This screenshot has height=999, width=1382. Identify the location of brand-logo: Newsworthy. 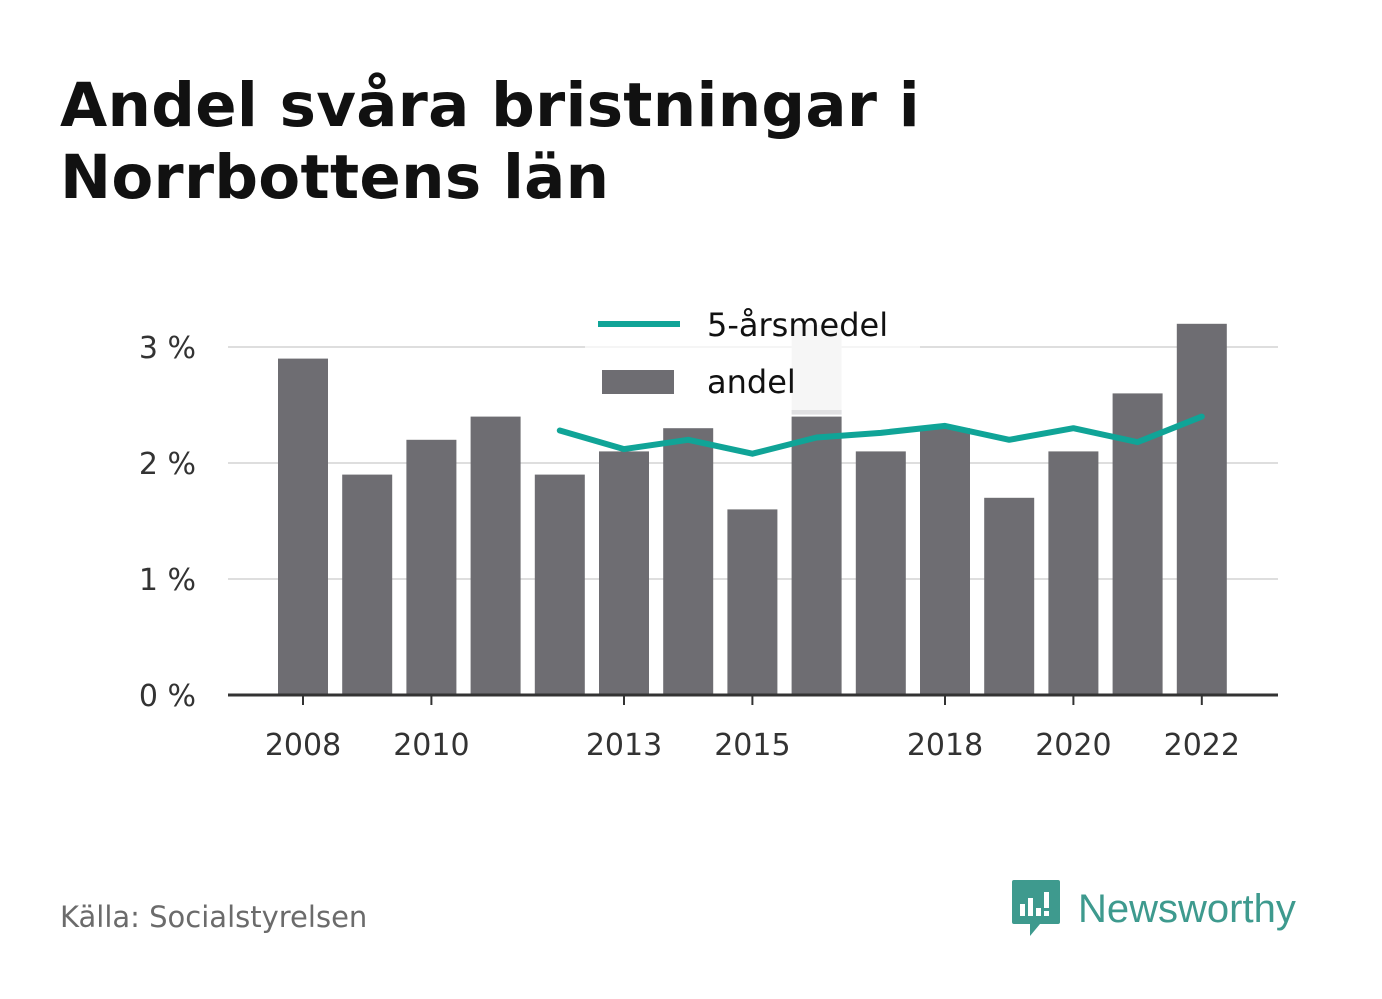
(1153, 909).